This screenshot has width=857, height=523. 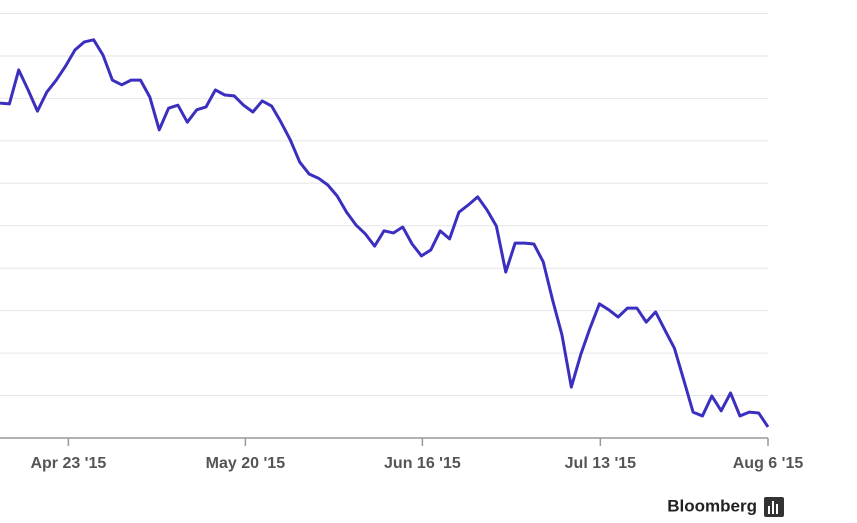 I want to click on x-tick-label: Apr 23 '15, so click(x=68, y=463).